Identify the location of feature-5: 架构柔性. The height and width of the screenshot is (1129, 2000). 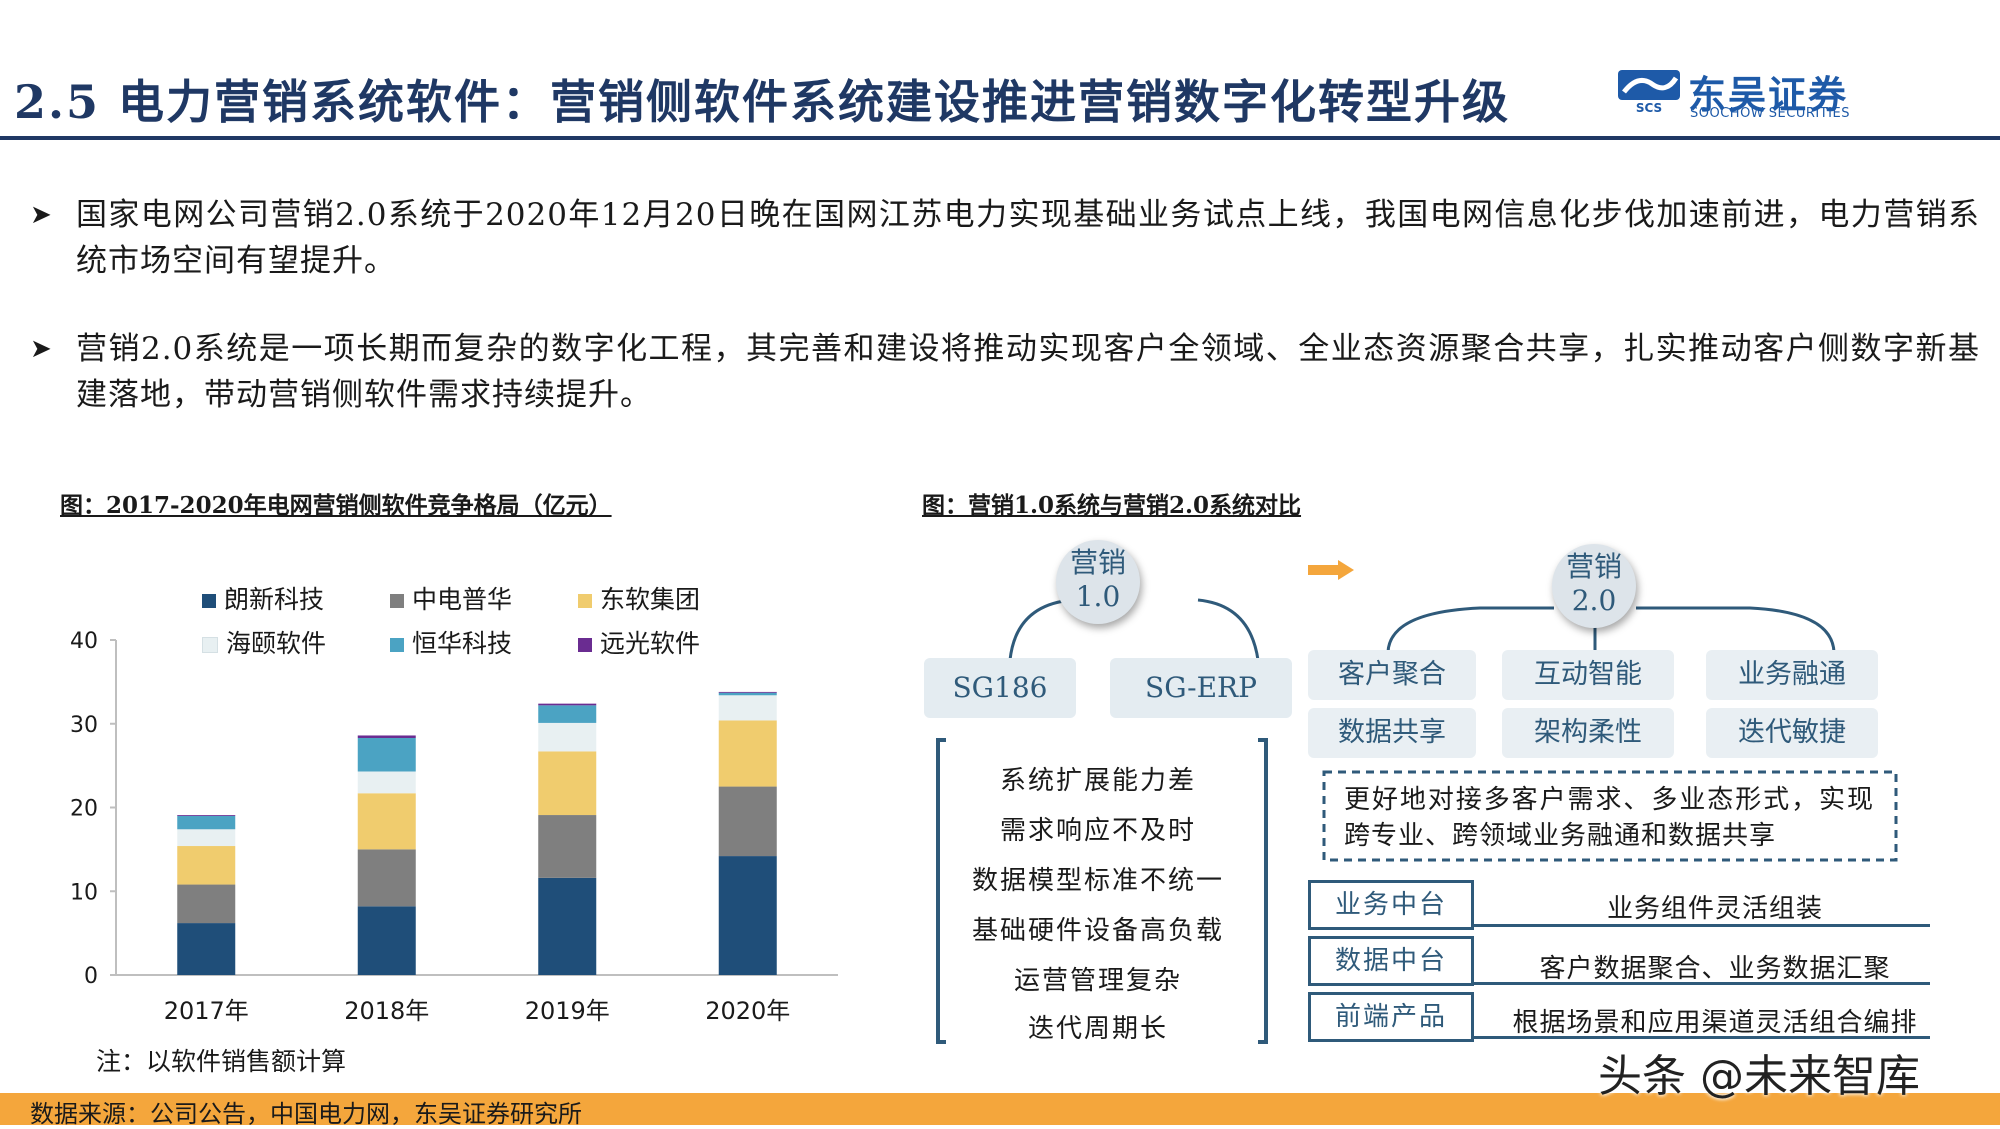
(1588, 733).